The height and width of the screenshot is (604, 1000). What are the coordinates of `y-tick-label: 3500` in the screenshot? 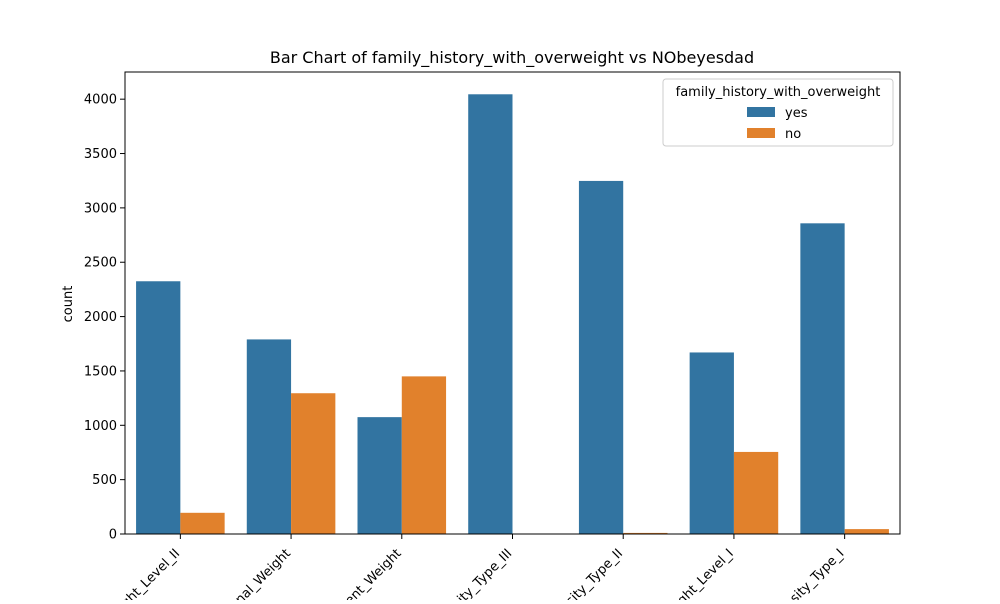 It's located at (100, 154).